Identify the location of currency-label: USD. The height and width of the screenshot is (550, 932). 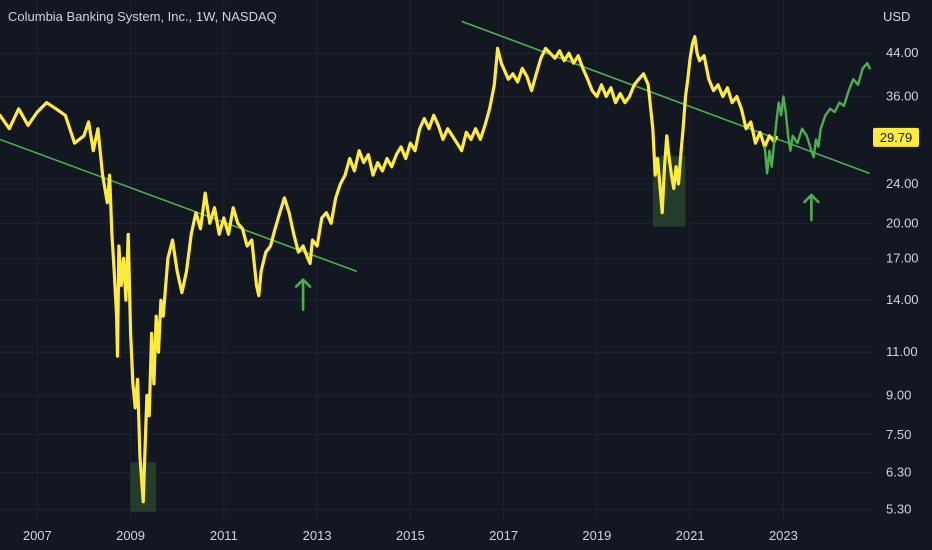
(896, 16).